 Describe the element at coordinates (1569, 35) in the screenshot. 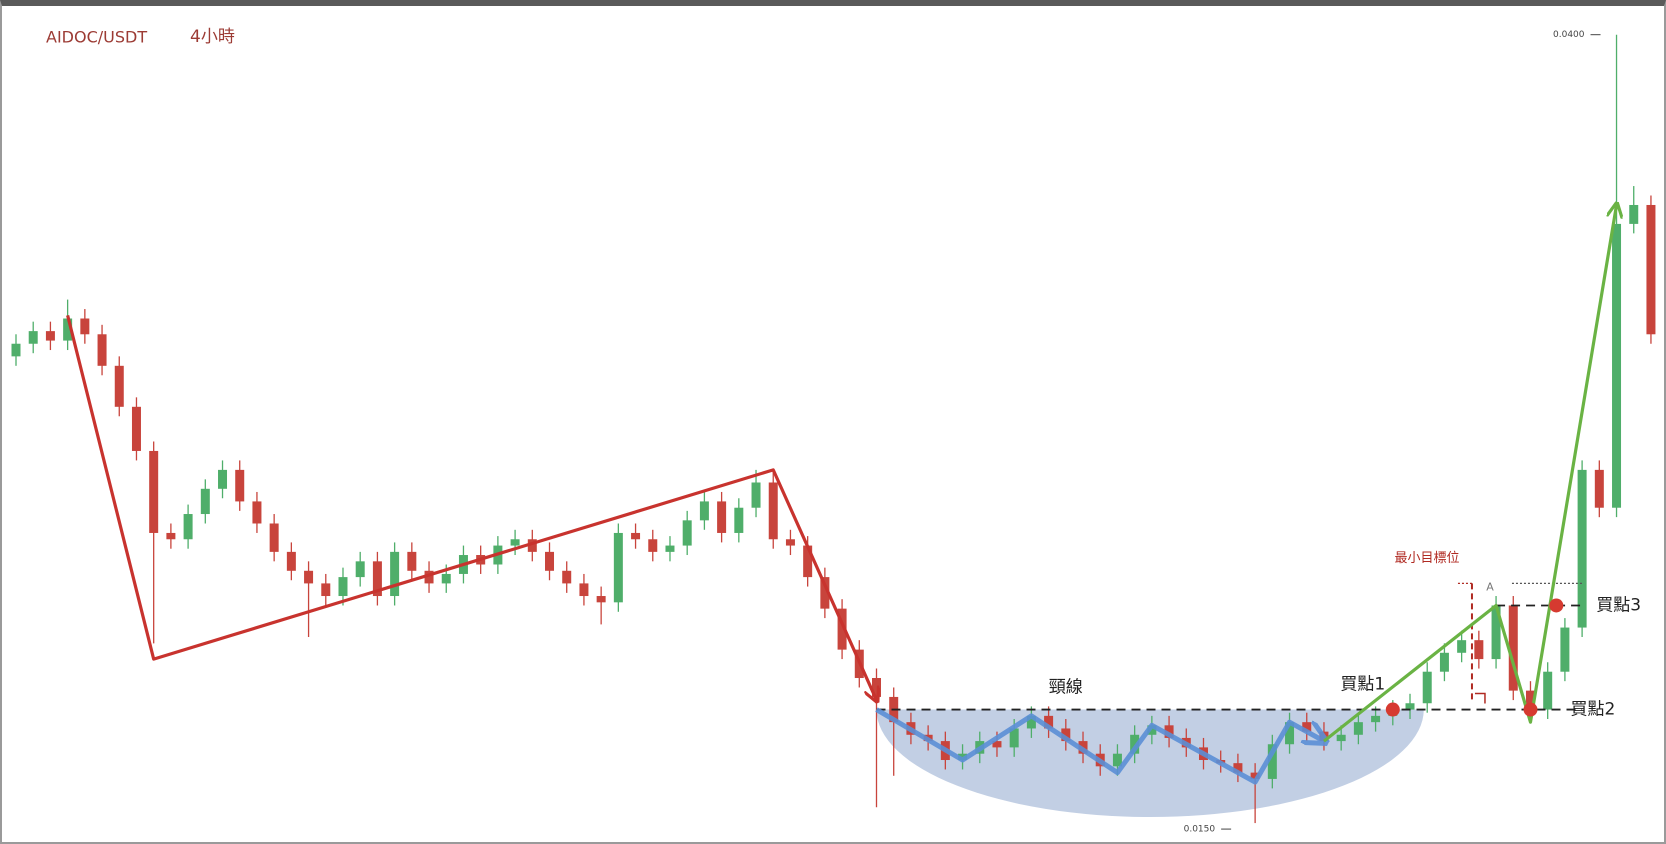

I see `price-marker-label: 0.0400` at that location.